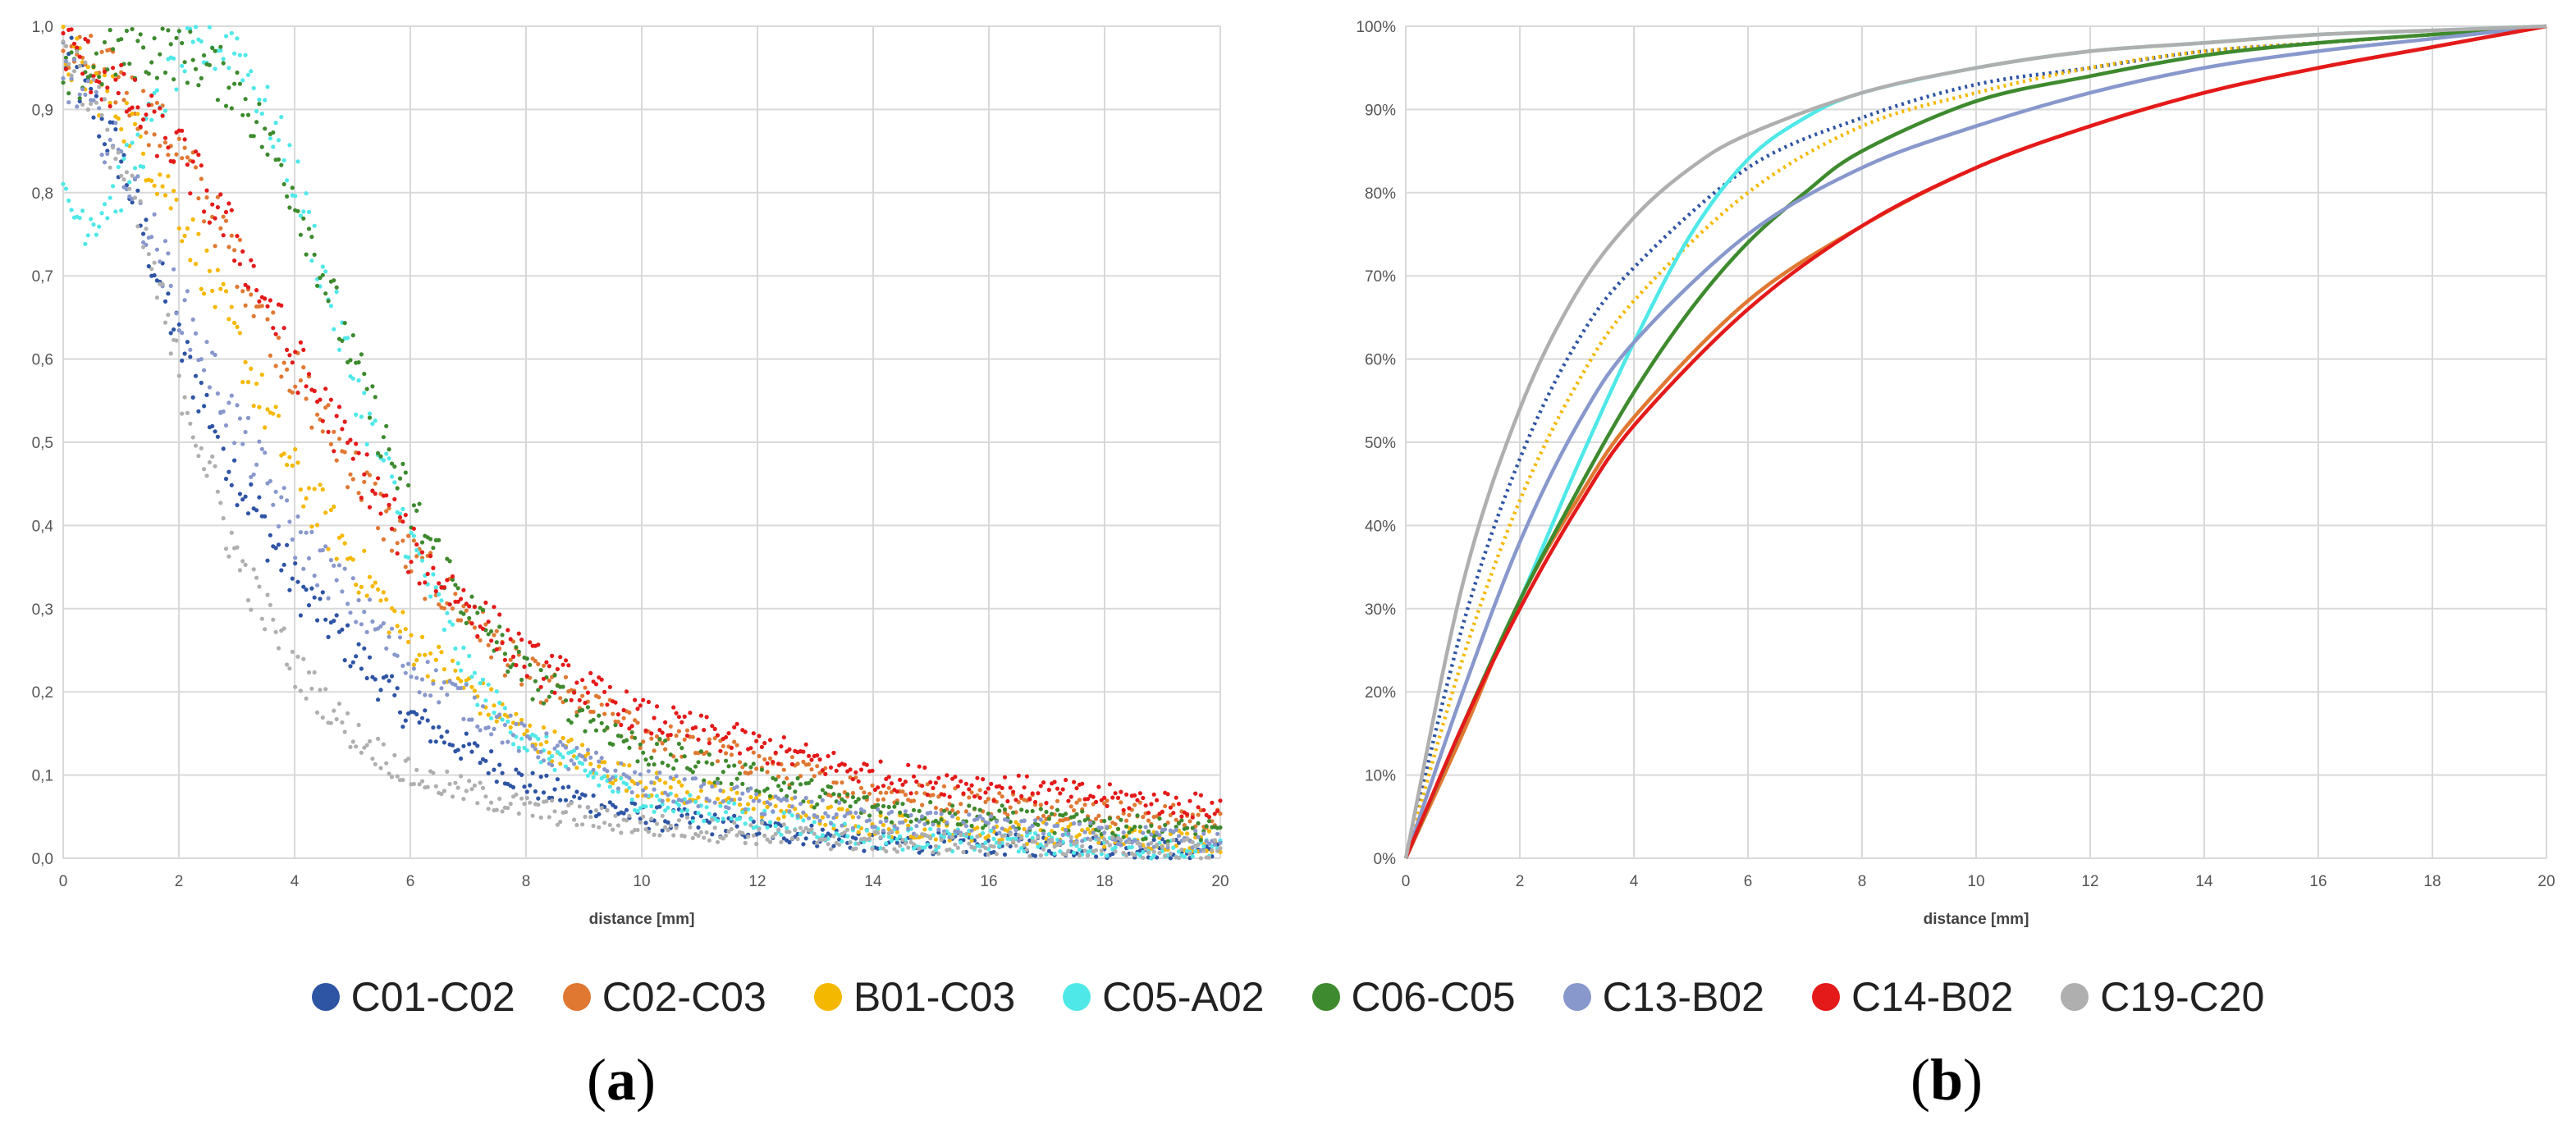  I want to click on legend-marker, so click(1077, 997).